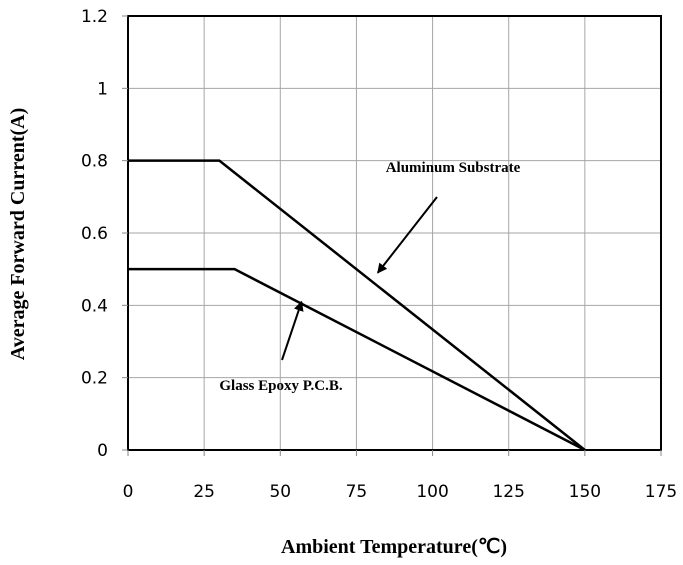 This screenshot has width=683, height=565. What do you see at coordinates (94, 162) in the screenshot?
I see `y-tick-label: 0.8` at bounding box center [94, 162].